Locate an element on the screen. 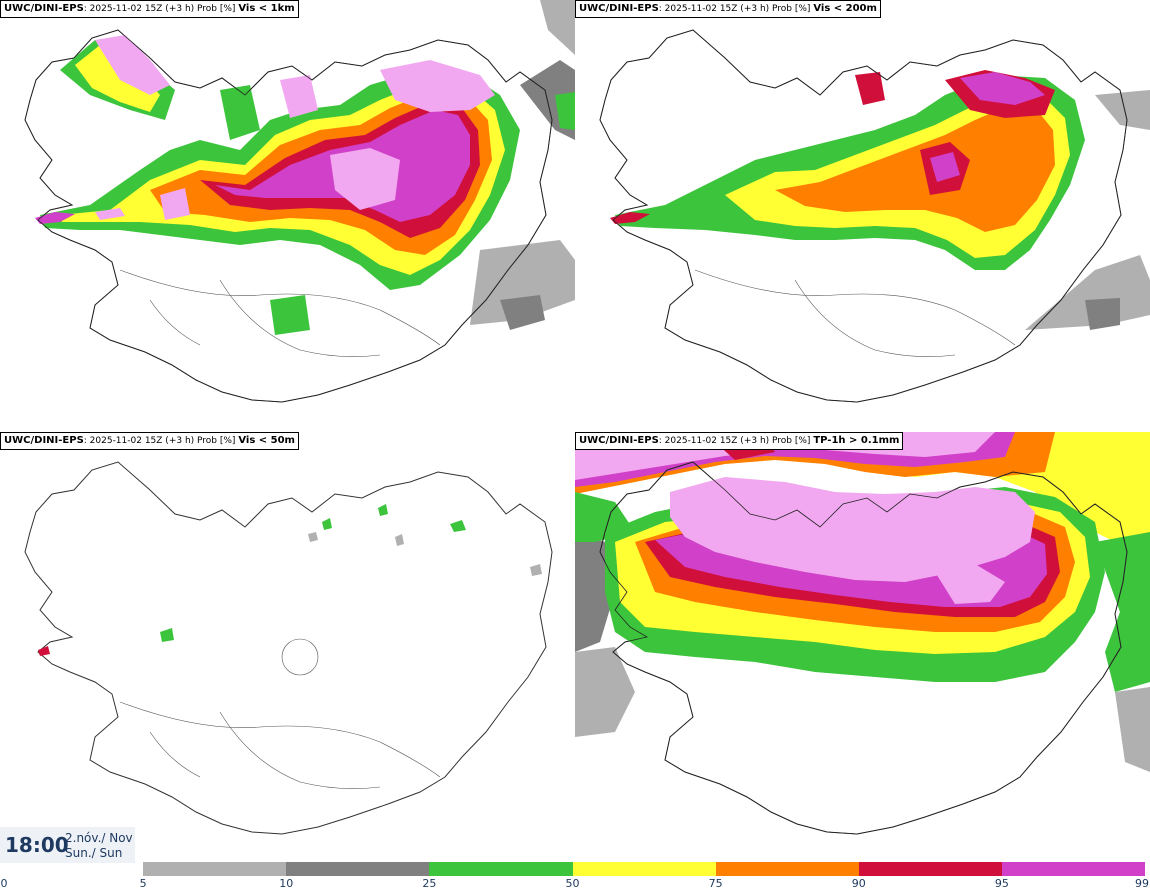  valid-time-box: 18:00 2.nóv./ Nov Sun./ Sun is located at coordinates (67, 845).